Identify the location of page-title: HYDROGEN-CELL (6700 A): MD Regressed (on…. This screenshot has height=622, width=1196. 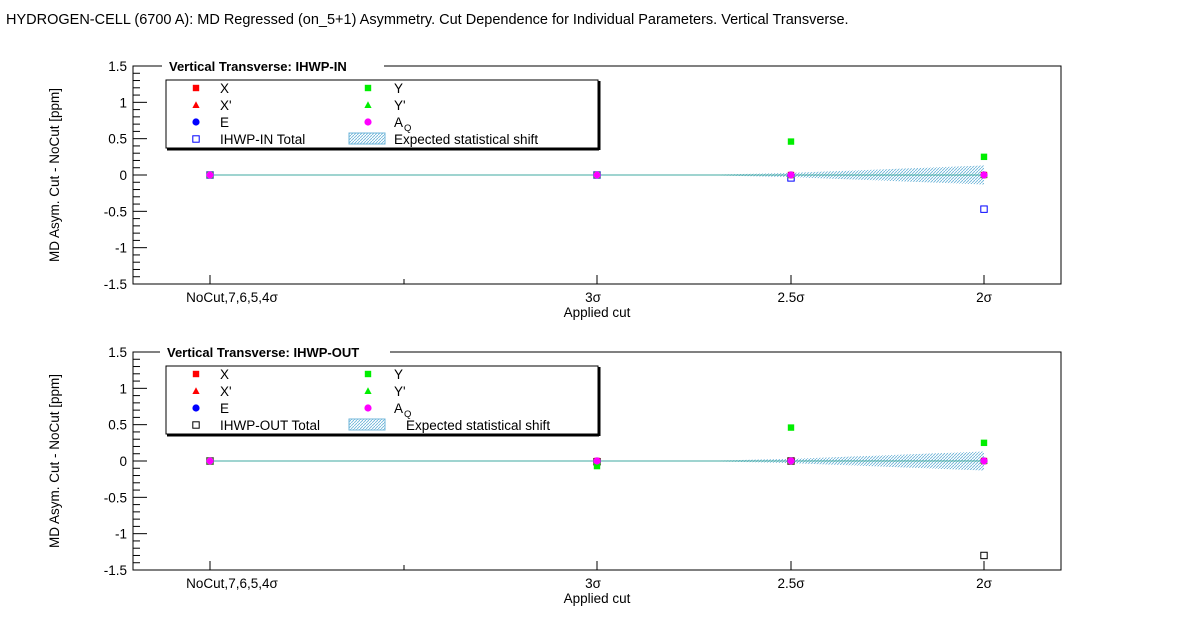
(427, 20).